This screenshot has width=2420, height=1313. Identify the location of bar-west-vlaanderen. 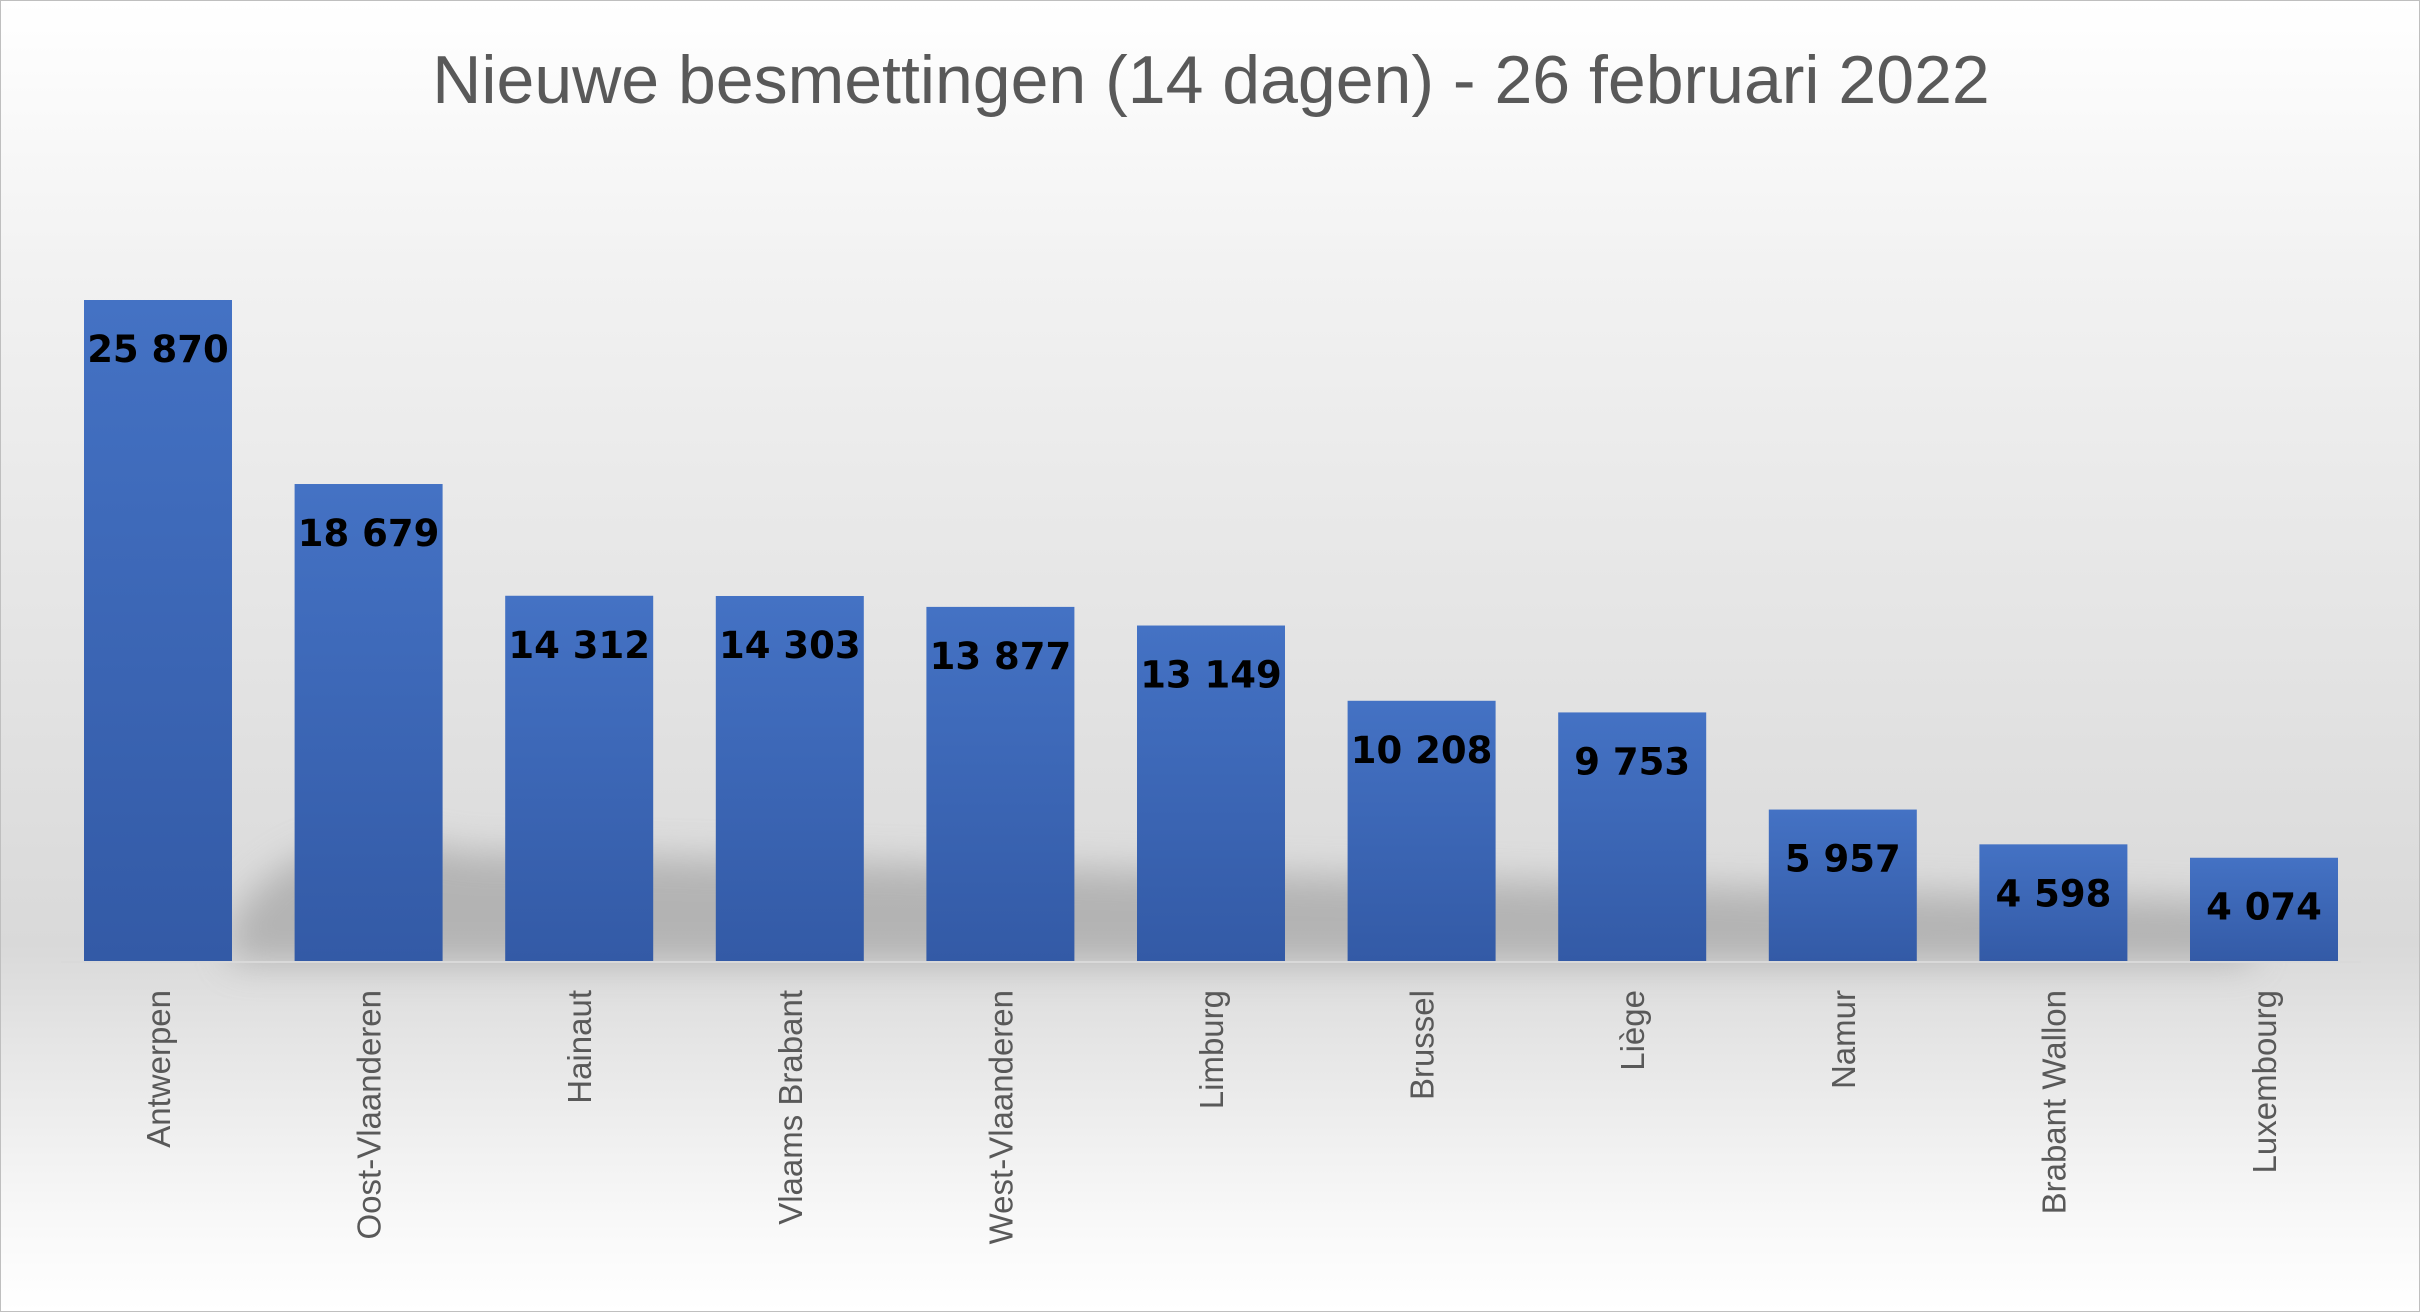
(1000, 784).